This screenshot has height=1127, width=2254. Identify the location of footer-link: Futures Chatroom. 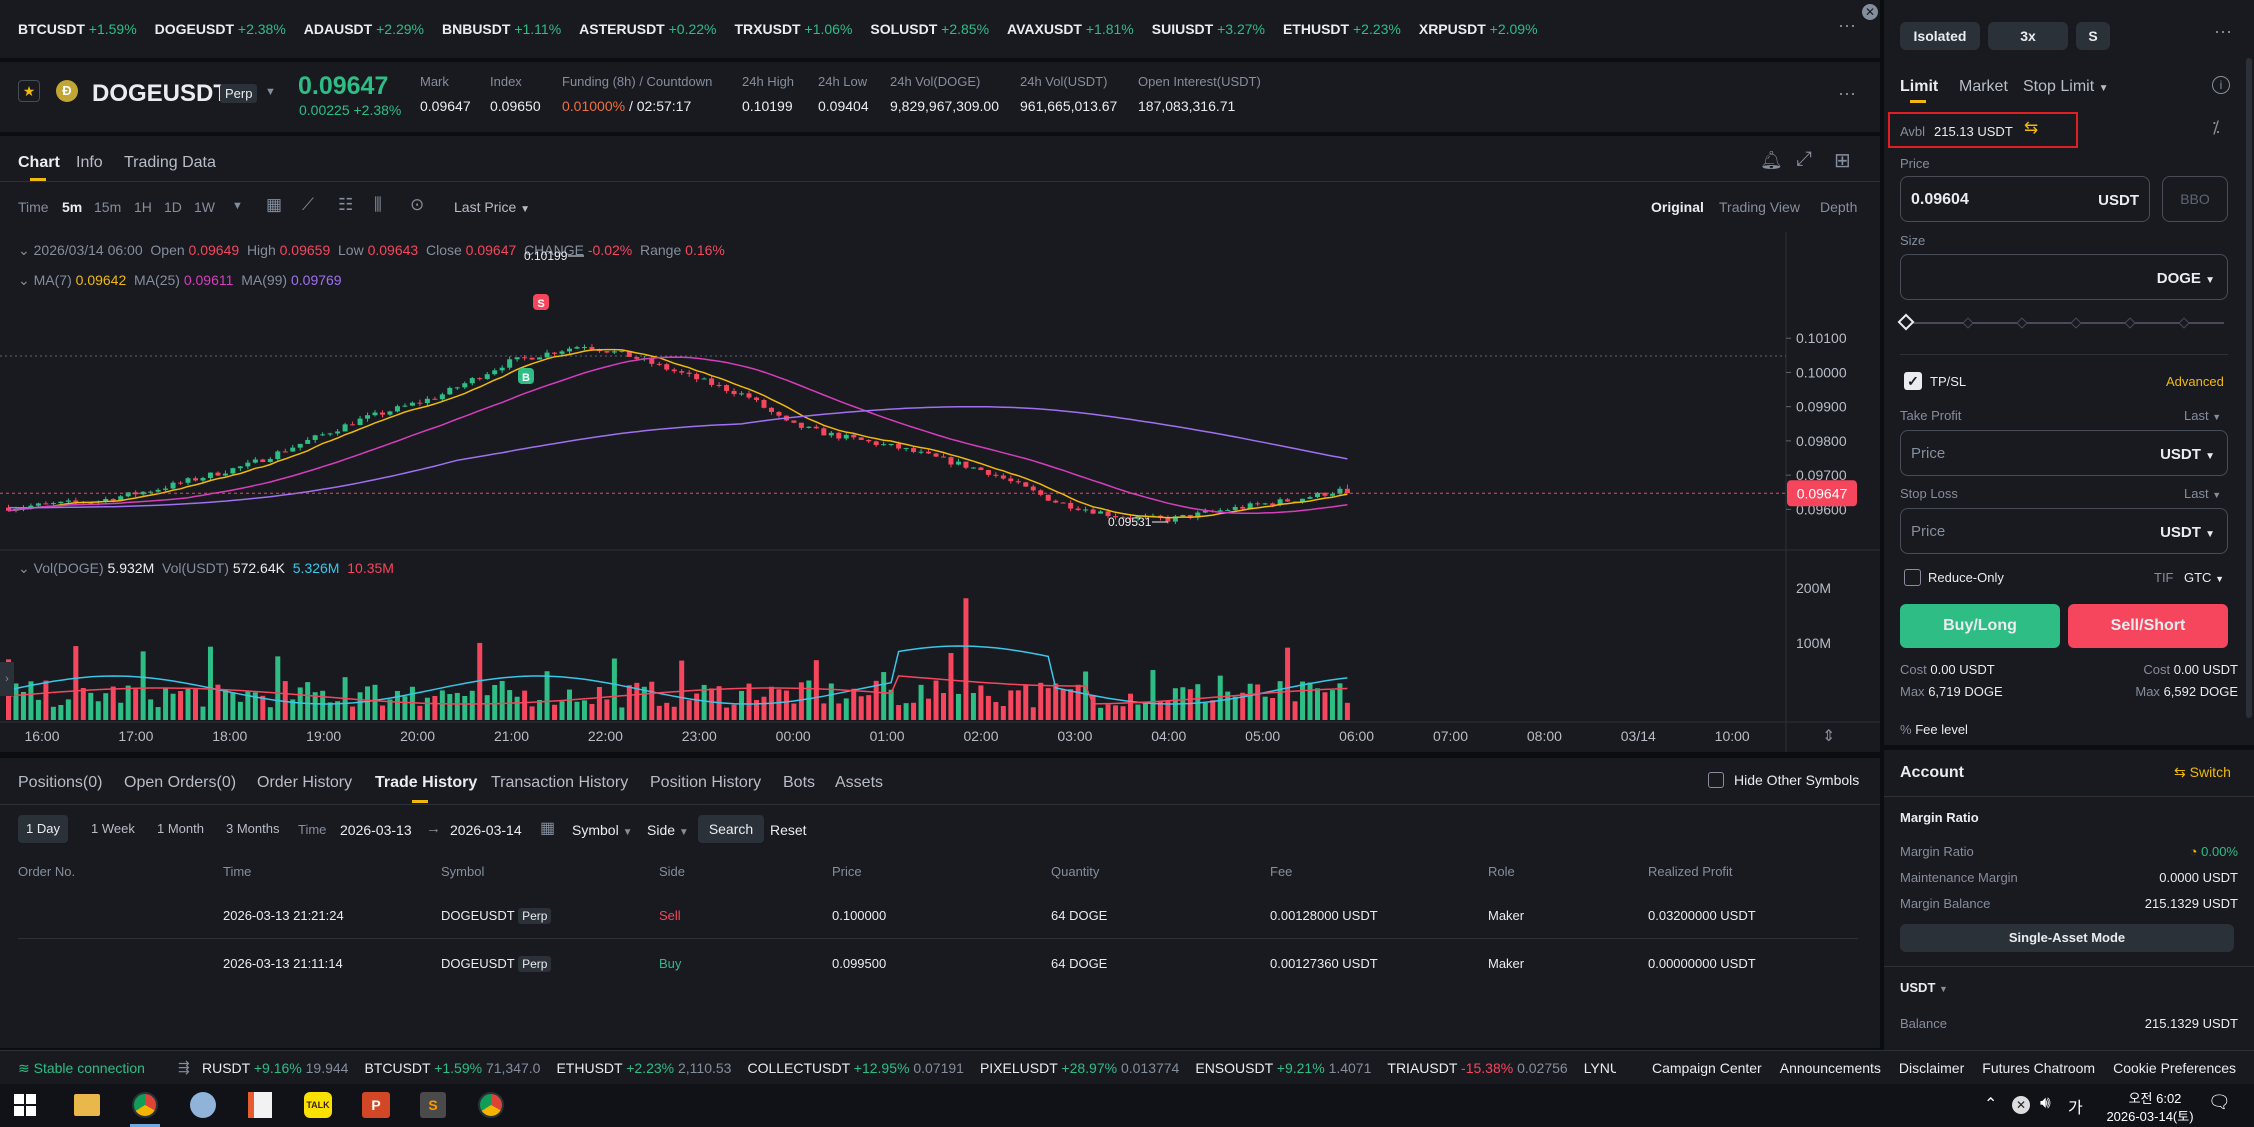
(2039, 1068).